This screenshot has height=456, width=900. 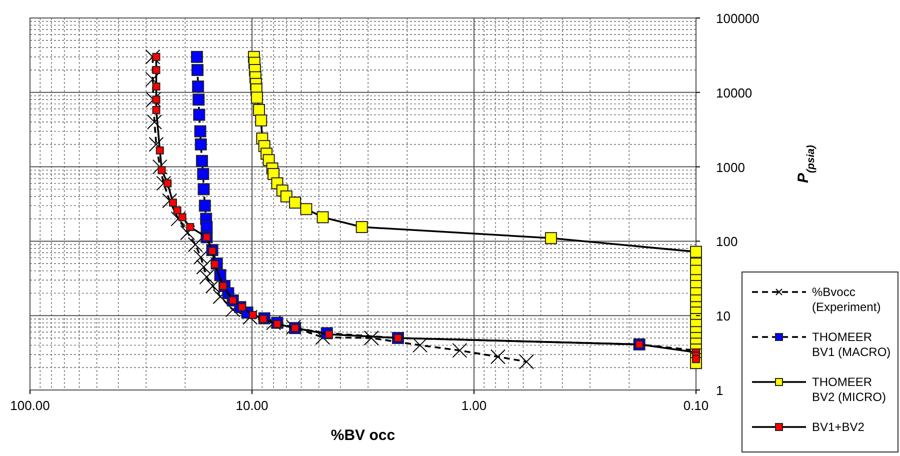 What do you see at coordinates (849, 389) in the screenshot?
I see `legend-label: THOMEER BV2 (MICRO)` at bounding box center [849, 389].